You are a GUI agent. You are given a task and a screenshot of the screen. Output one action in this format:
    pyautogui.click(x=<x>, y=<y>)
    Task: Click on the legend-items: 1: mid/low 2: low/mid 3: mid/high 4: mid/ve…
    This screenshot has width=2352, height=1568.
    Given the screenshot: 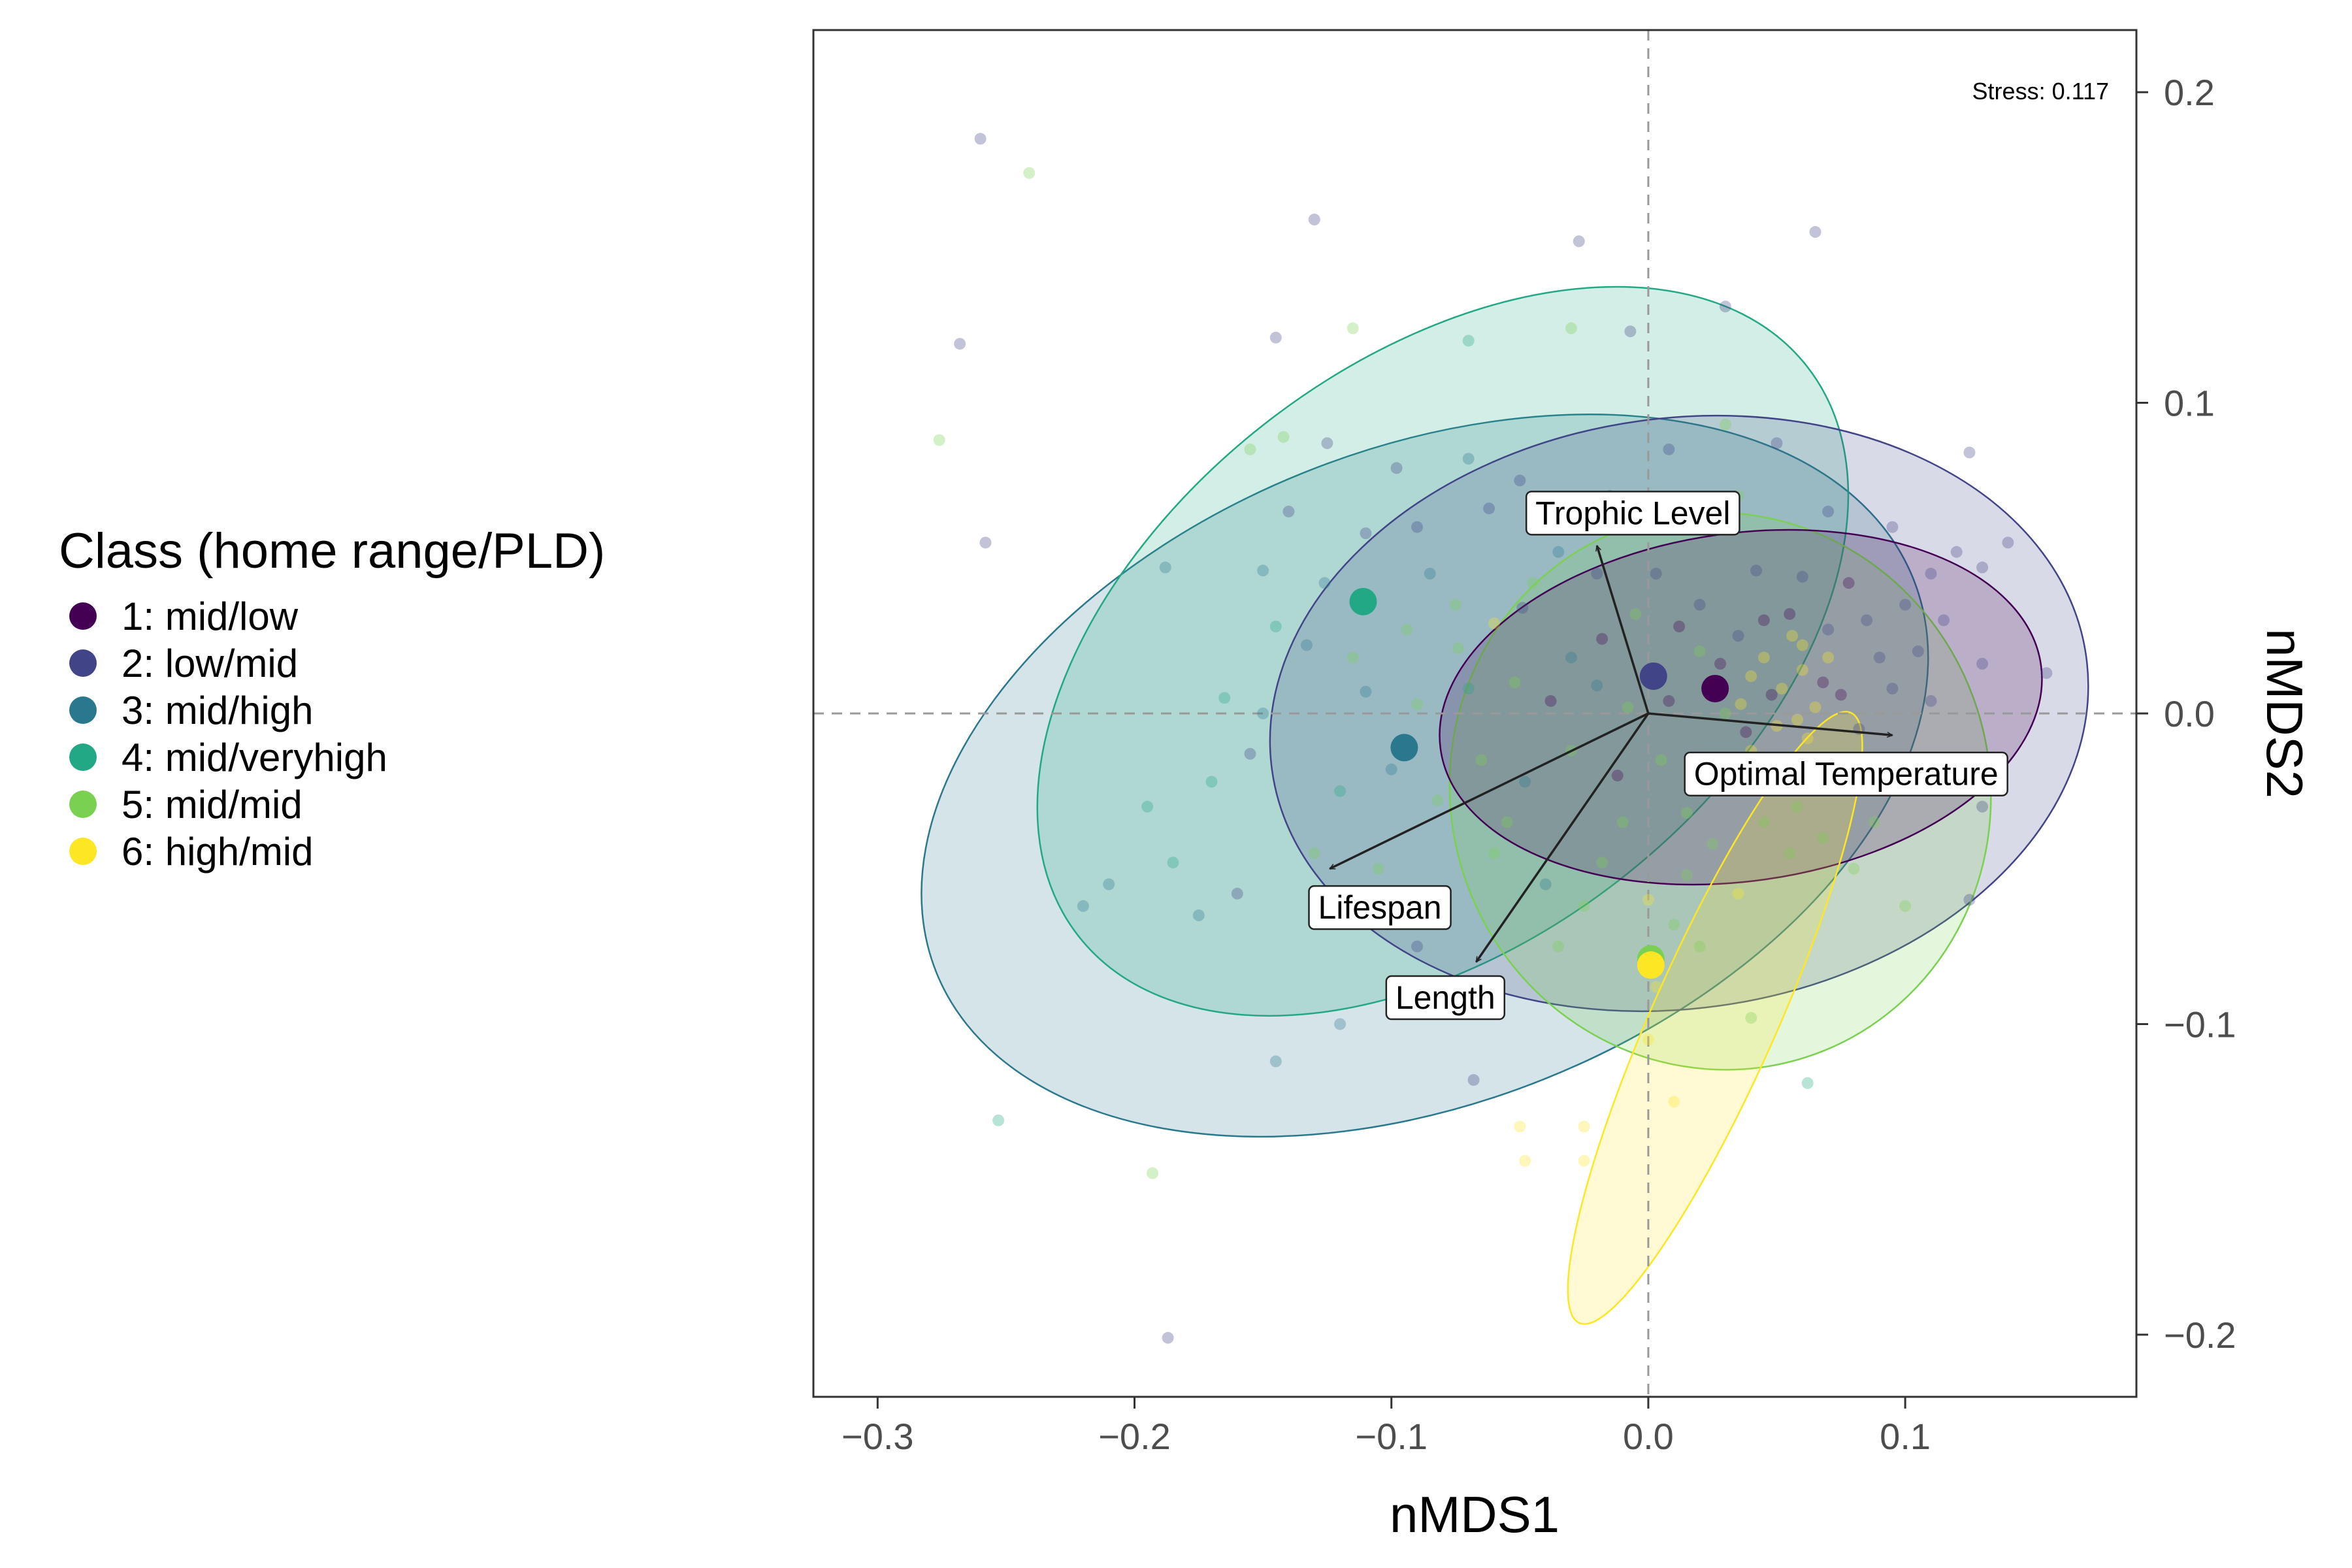 What is the action you would take?
    pyautogui.click(x=332, y=734)
    